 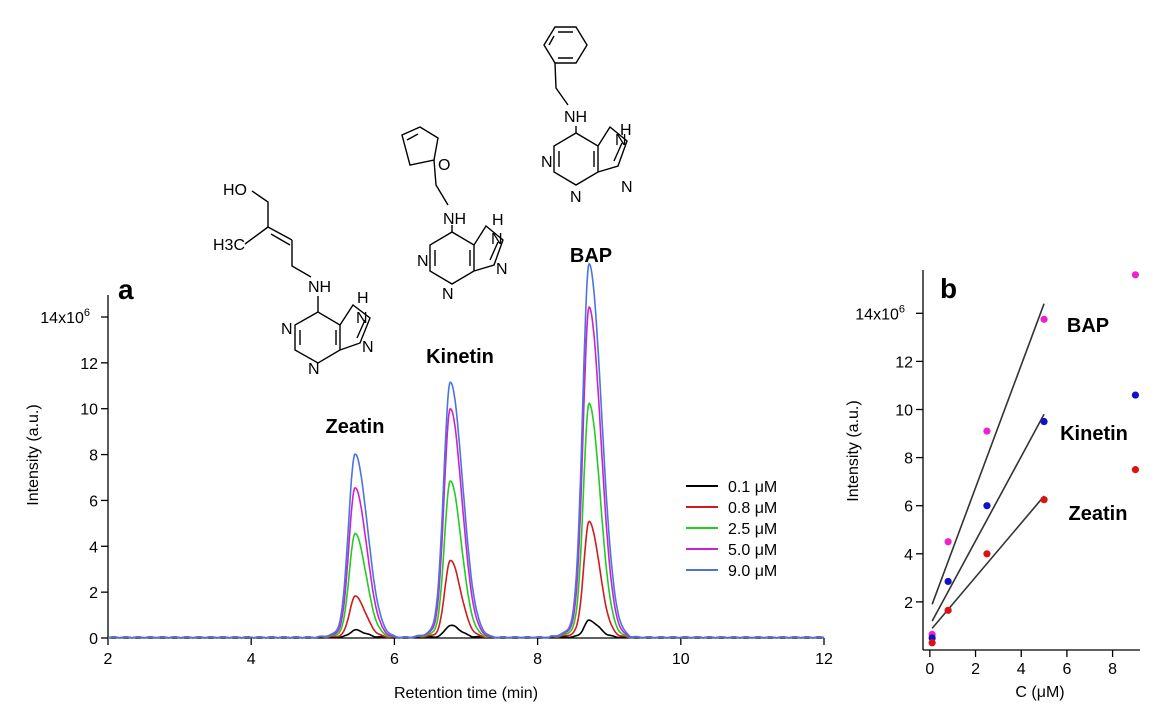 What do you see at coordinates (908, 459) in the screenshot?
I see `y-tick-label-b: 8` at bounding box center [908, 459].